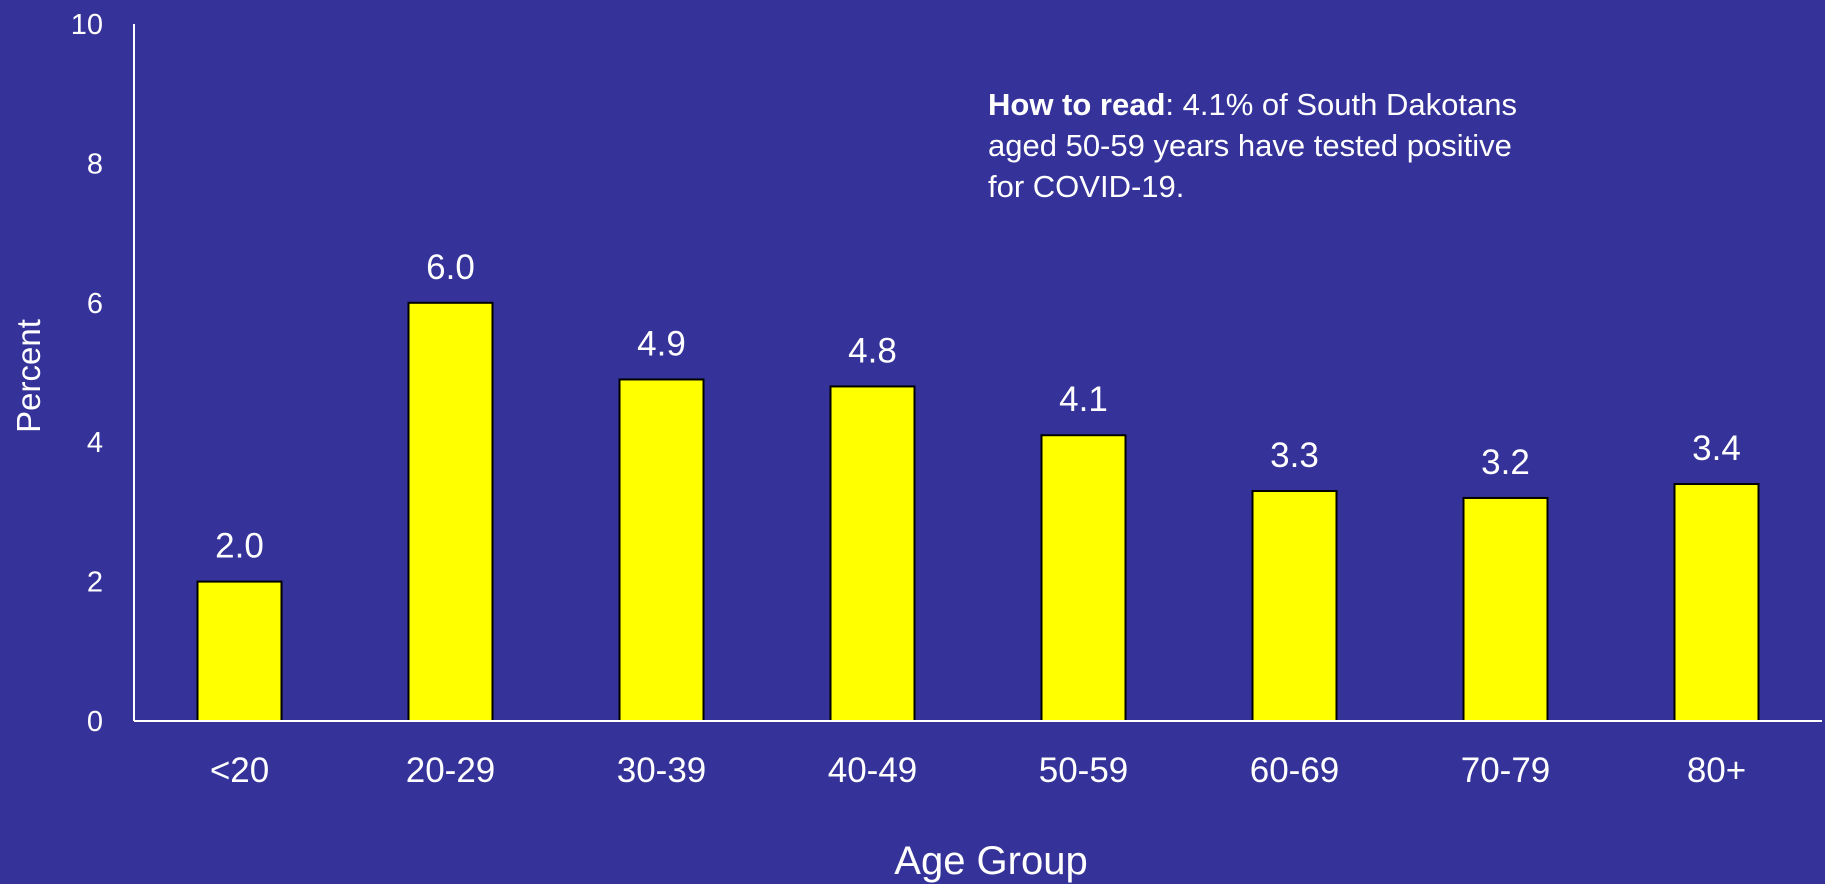 The height and width of the screenshot is (884, 1825). What do you see at coordinates (978, 770) in the screenshot?
I see `x-tick-labels: <20 20-29 30-39 40-49 50-59 60-69 70-79 80+` at bounding box center [978, 770].